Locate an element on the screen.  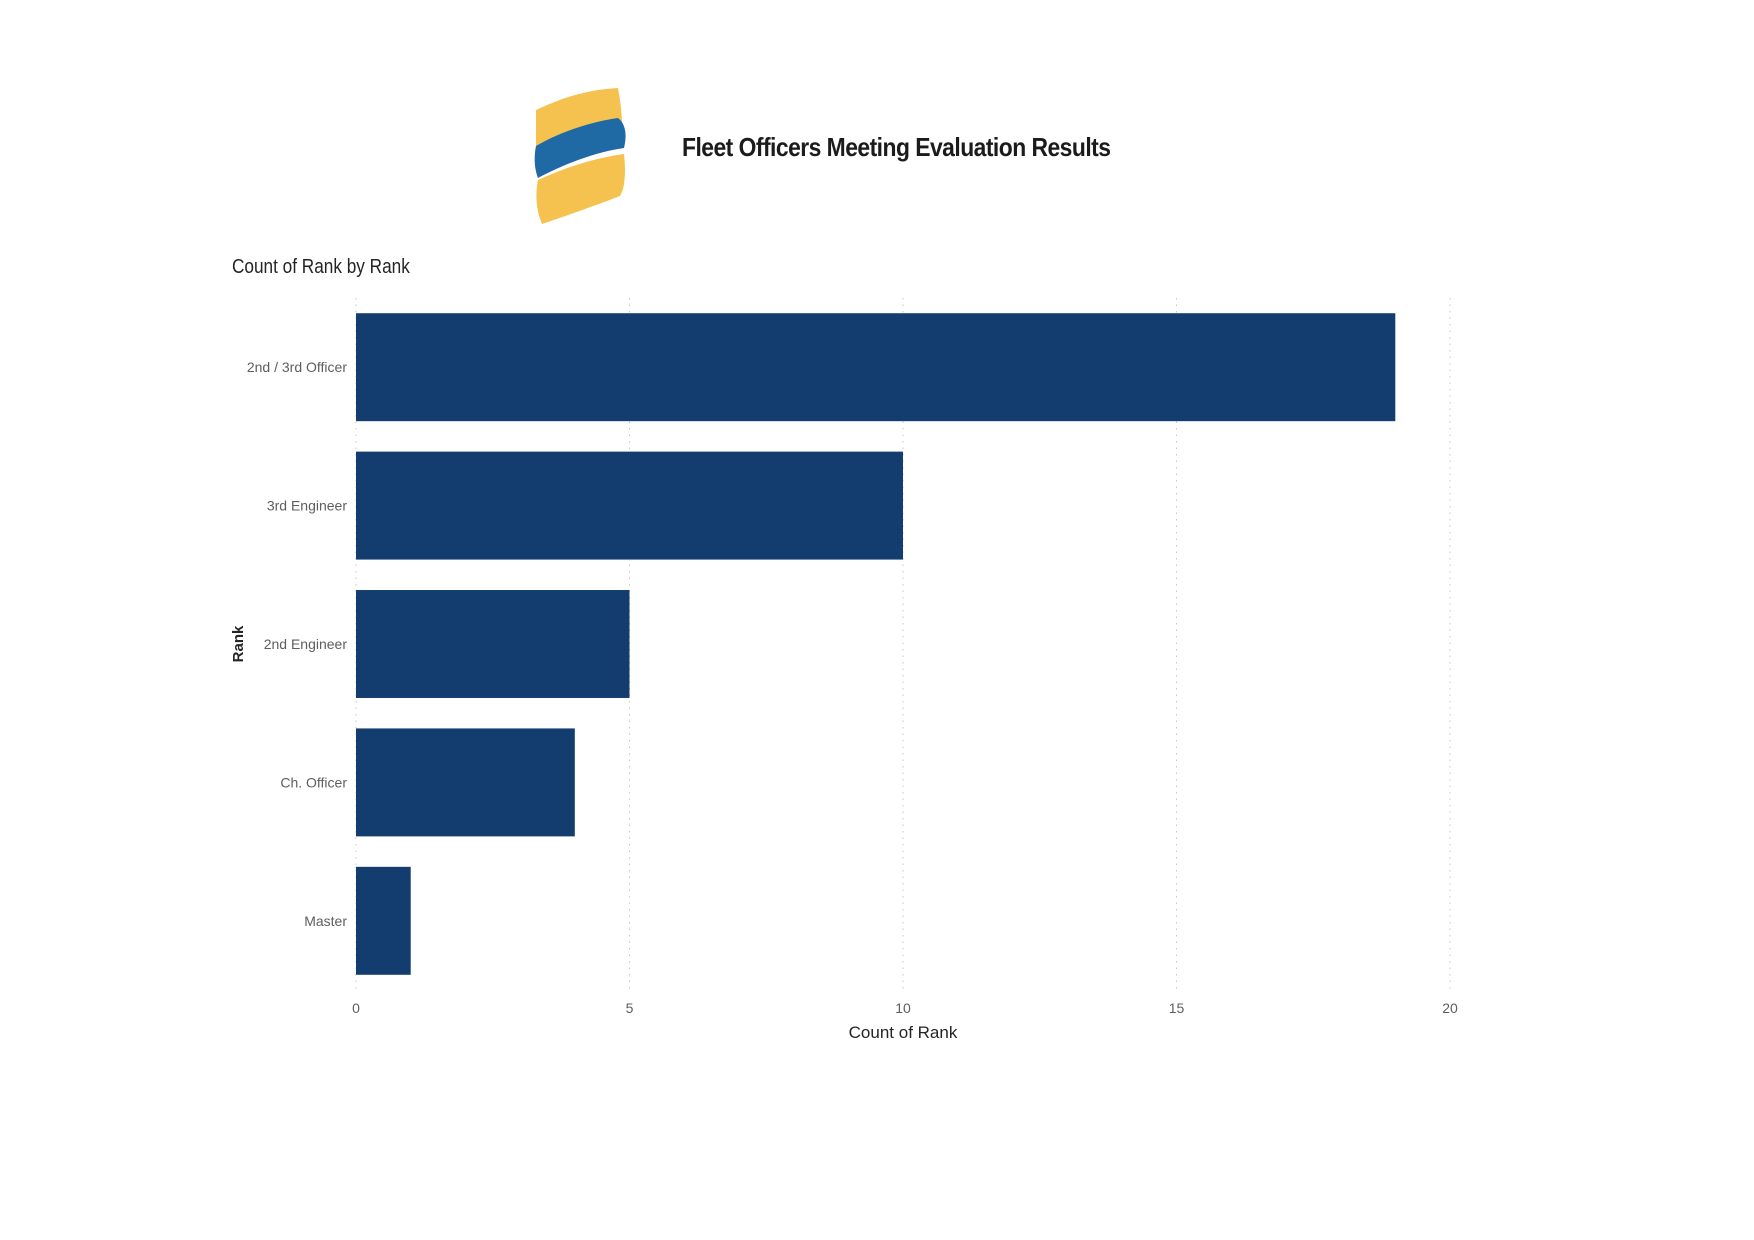
logo is located at coordinates (580, 156).